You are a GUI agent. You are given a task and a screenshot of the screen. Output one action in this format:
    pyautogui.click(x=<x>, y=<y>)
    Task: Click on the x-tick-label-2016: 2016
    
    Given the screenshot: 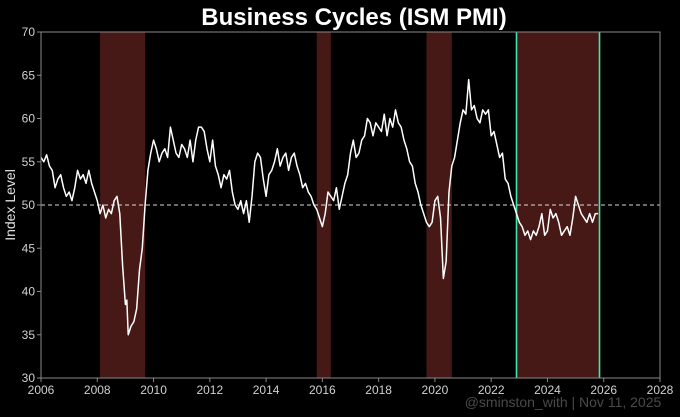 What is the action you would take?
    pyautogui.click(x=322, y=390)
    